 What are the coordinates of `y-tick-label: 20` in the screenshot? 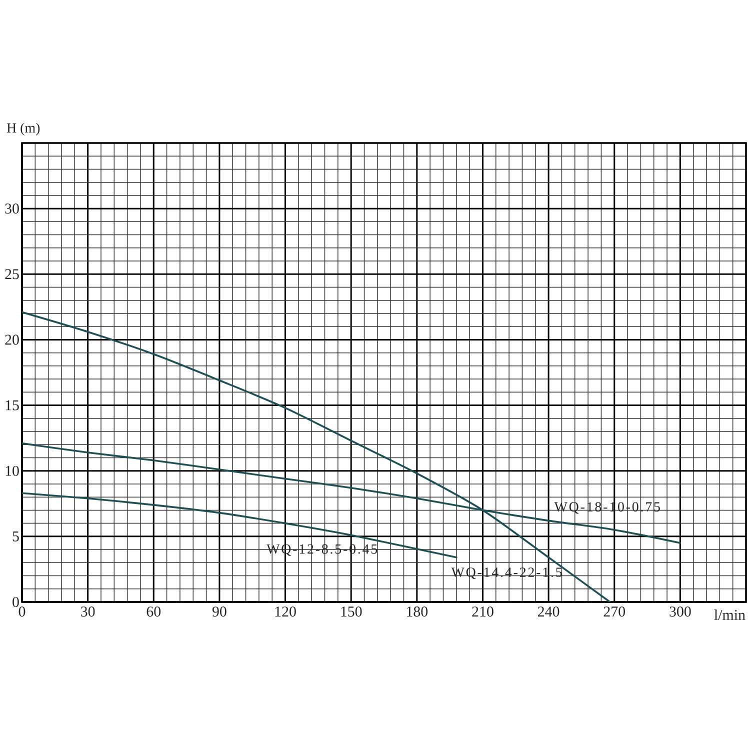 It's located at (12, 339).